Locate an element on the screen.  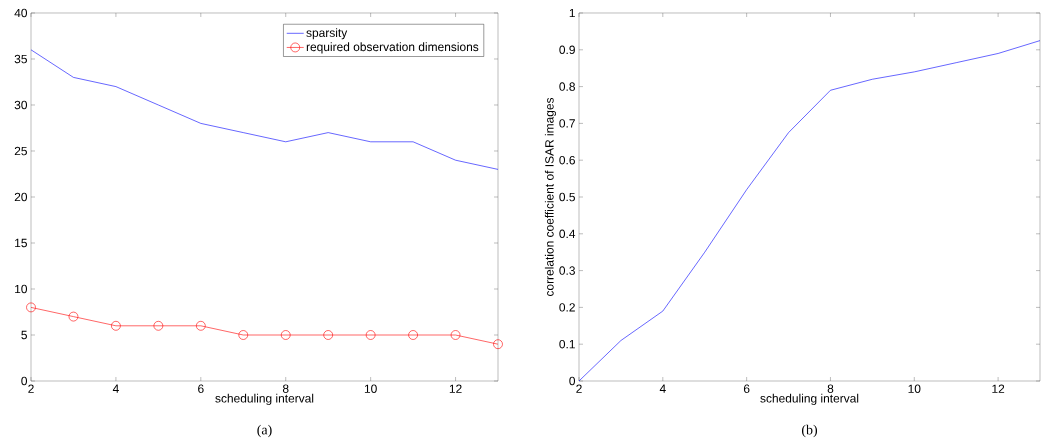
y-tick-label: 10 is located at coordinates (21, 289).